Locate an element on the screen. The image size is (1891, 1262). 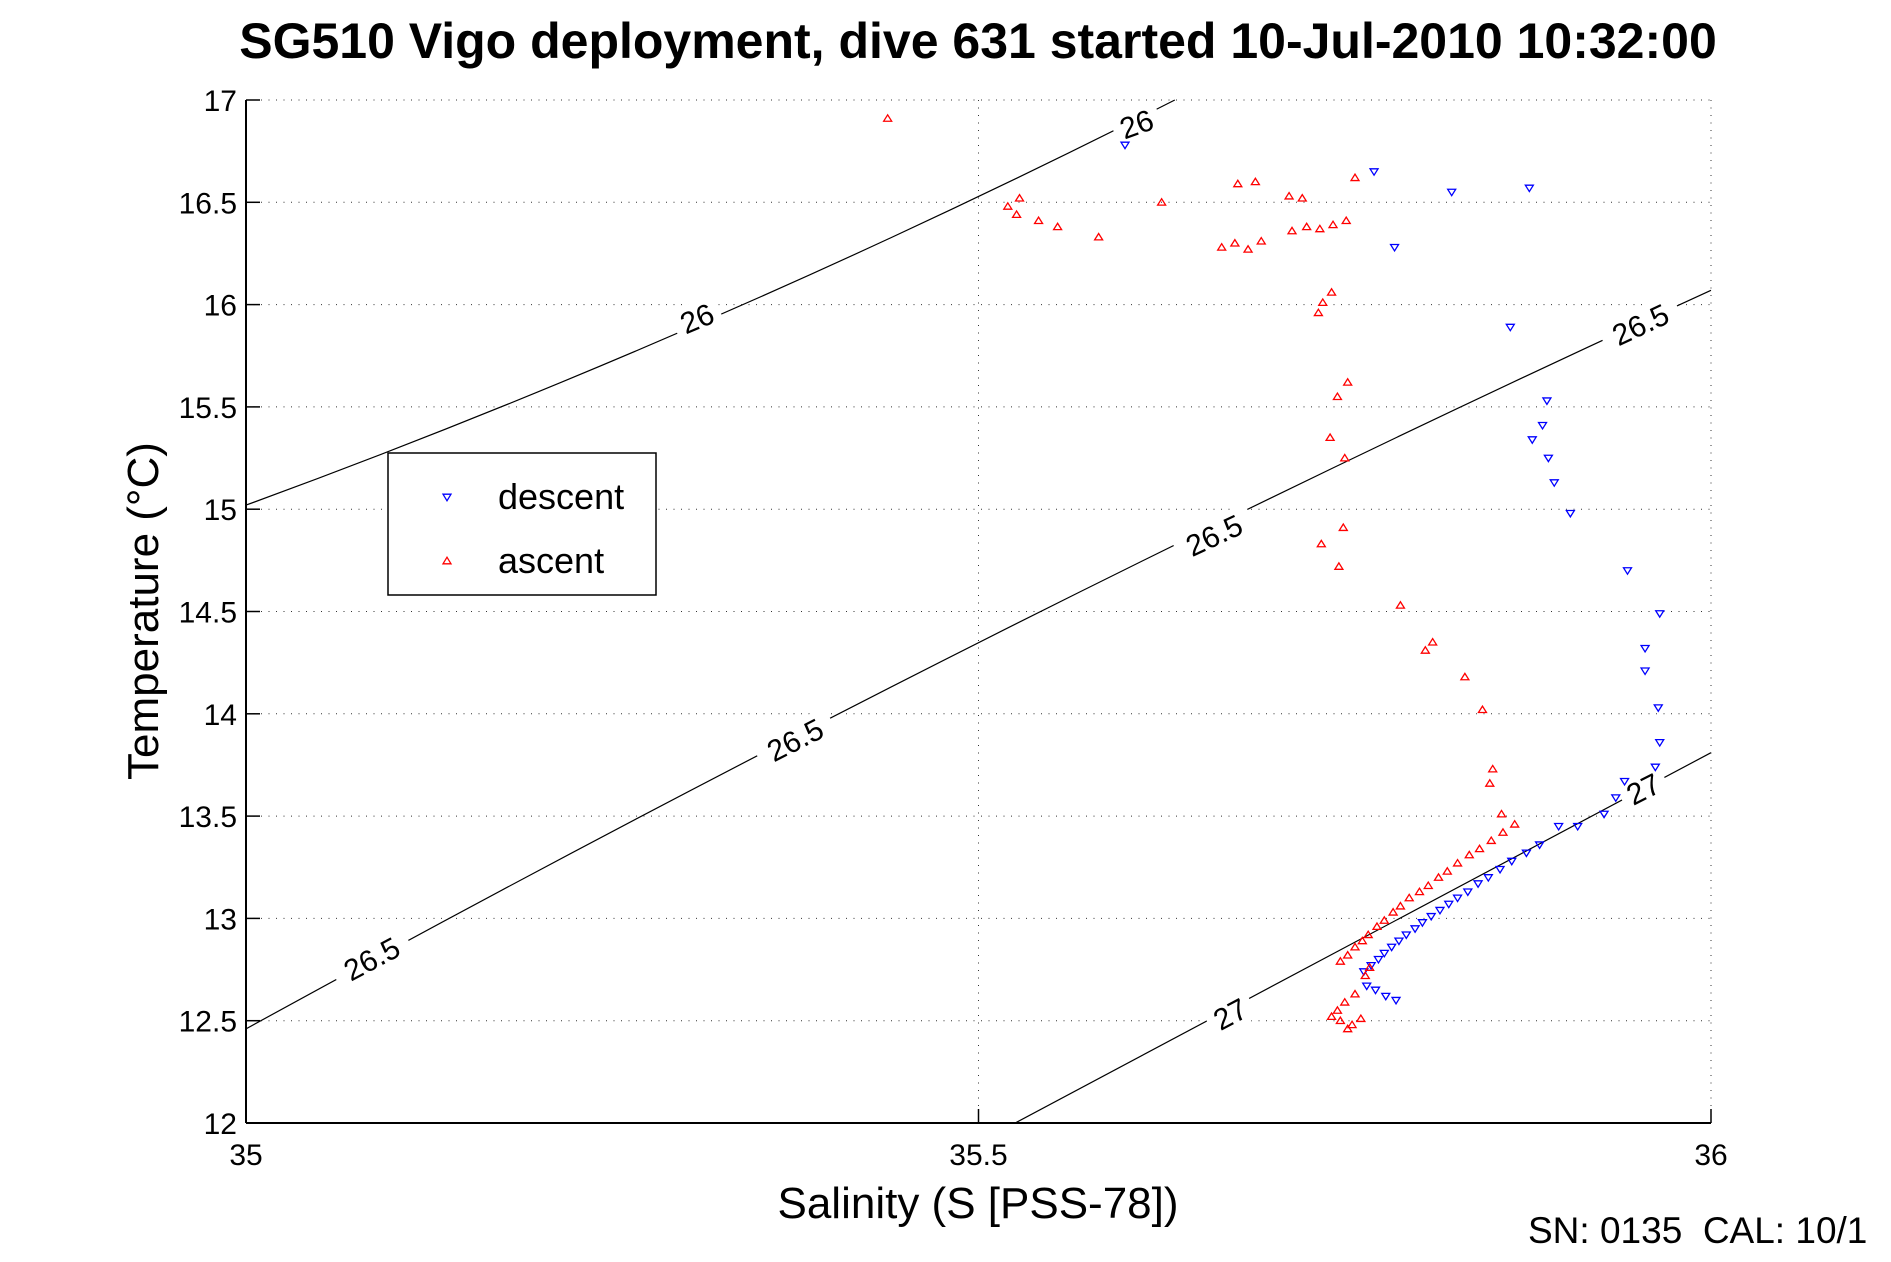
x-tick-label: 35 is located at coordinates (245, 1155).